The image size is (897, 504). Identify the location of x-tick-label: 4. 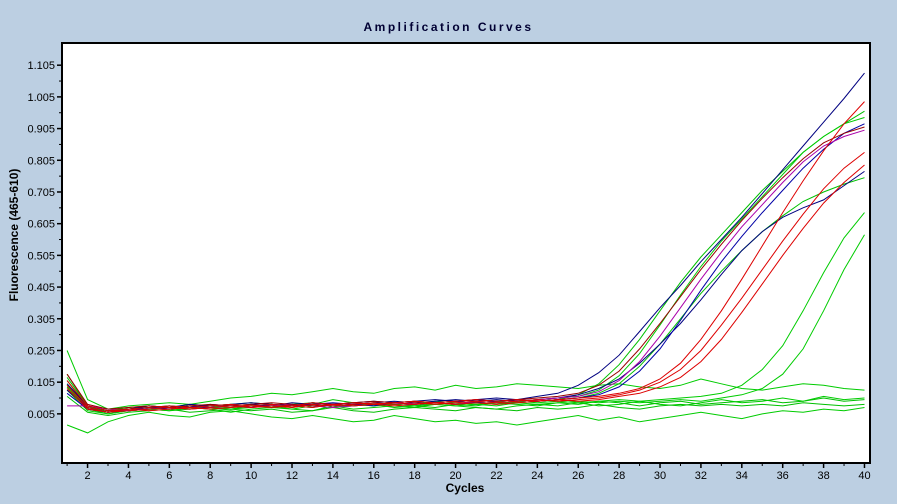
(128, 476).